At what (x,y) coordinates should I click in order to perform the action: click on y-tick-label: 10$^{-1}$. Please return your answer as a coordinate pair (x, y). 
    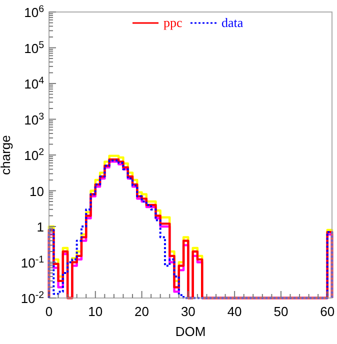
    Looking at the image, I should click on (32, 262).